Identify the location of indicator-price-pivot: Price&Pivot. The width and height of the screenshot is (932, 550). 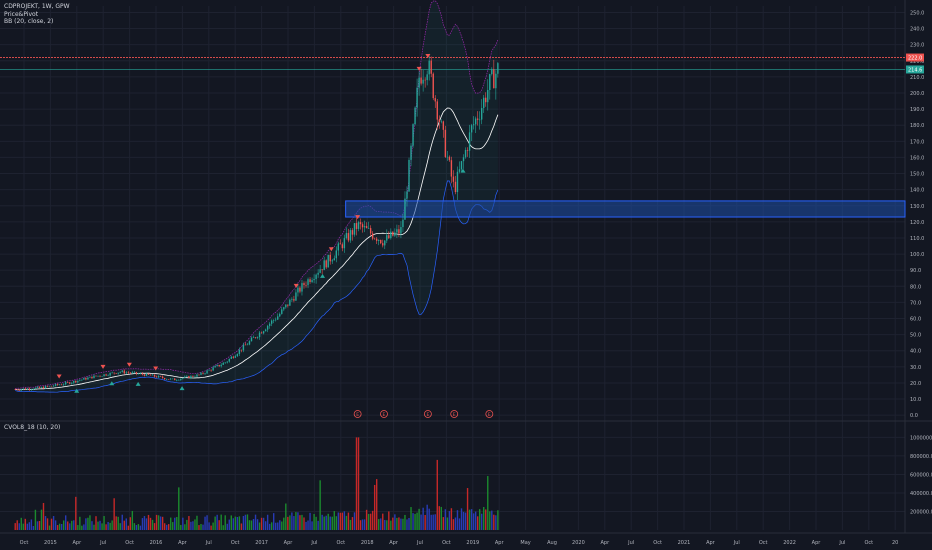
(21, 14).